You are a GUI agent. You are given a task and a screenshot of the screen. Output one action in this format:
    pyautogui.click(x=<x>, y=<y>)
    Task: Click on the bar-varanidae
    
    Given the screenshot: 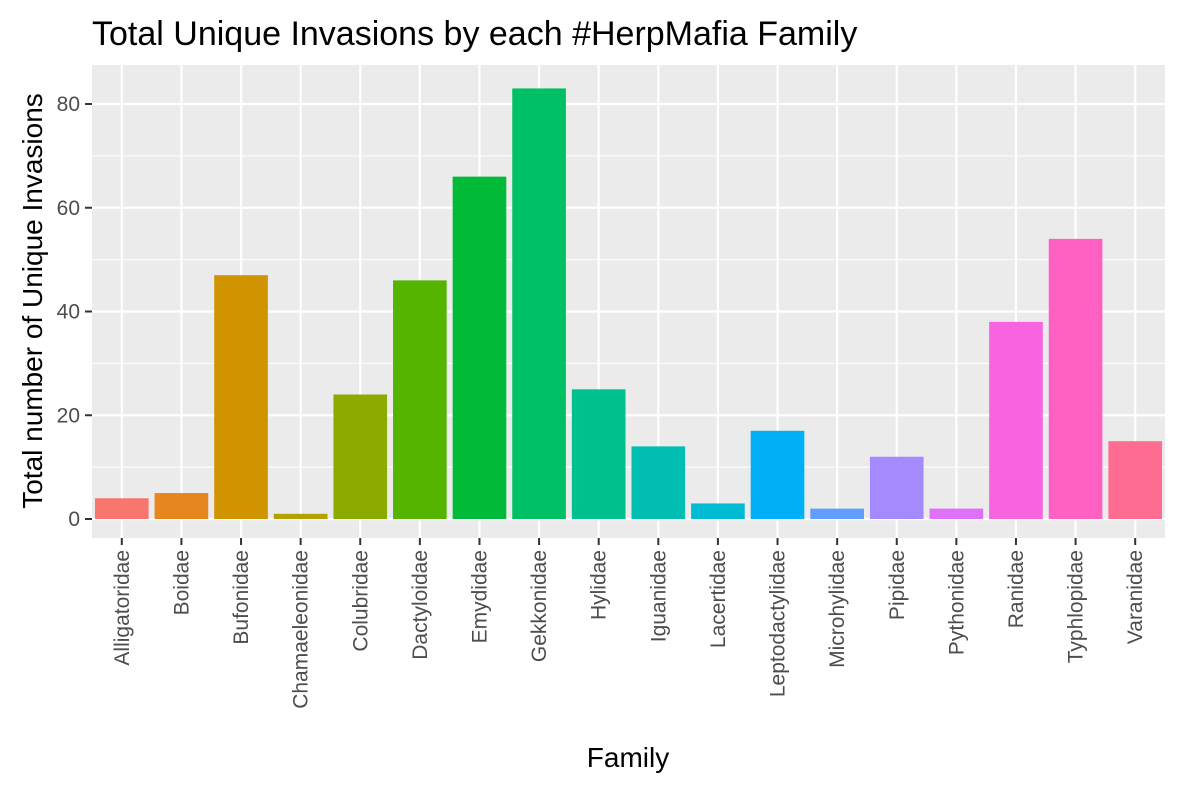 What is the action you would take?
    pyautogui.click(x=1135, y=480)
    